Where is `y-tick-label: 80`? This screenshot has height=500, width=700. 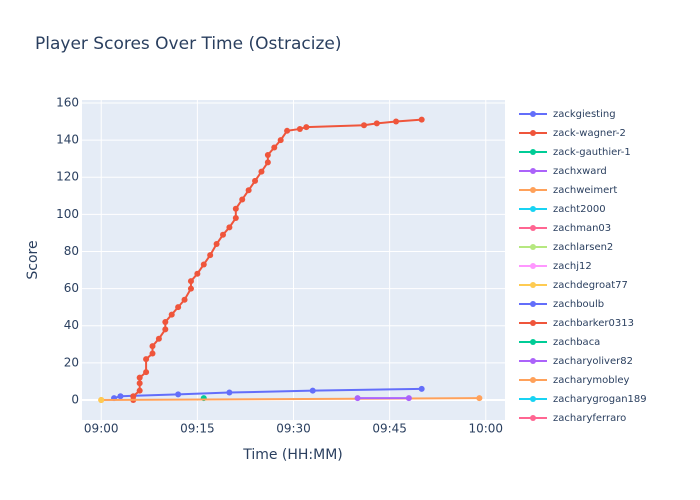 y-tick-label: 80 is located at coordinates (71, 251).